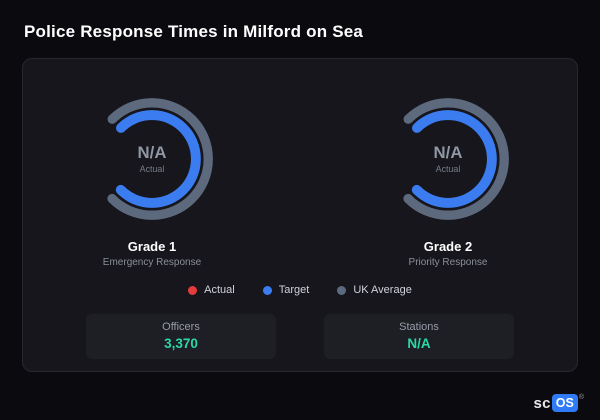  What do you see at coordinates (181, 343) in the screenshot?
I see `stat-value: 3,370` at bounding box center [181, 343].